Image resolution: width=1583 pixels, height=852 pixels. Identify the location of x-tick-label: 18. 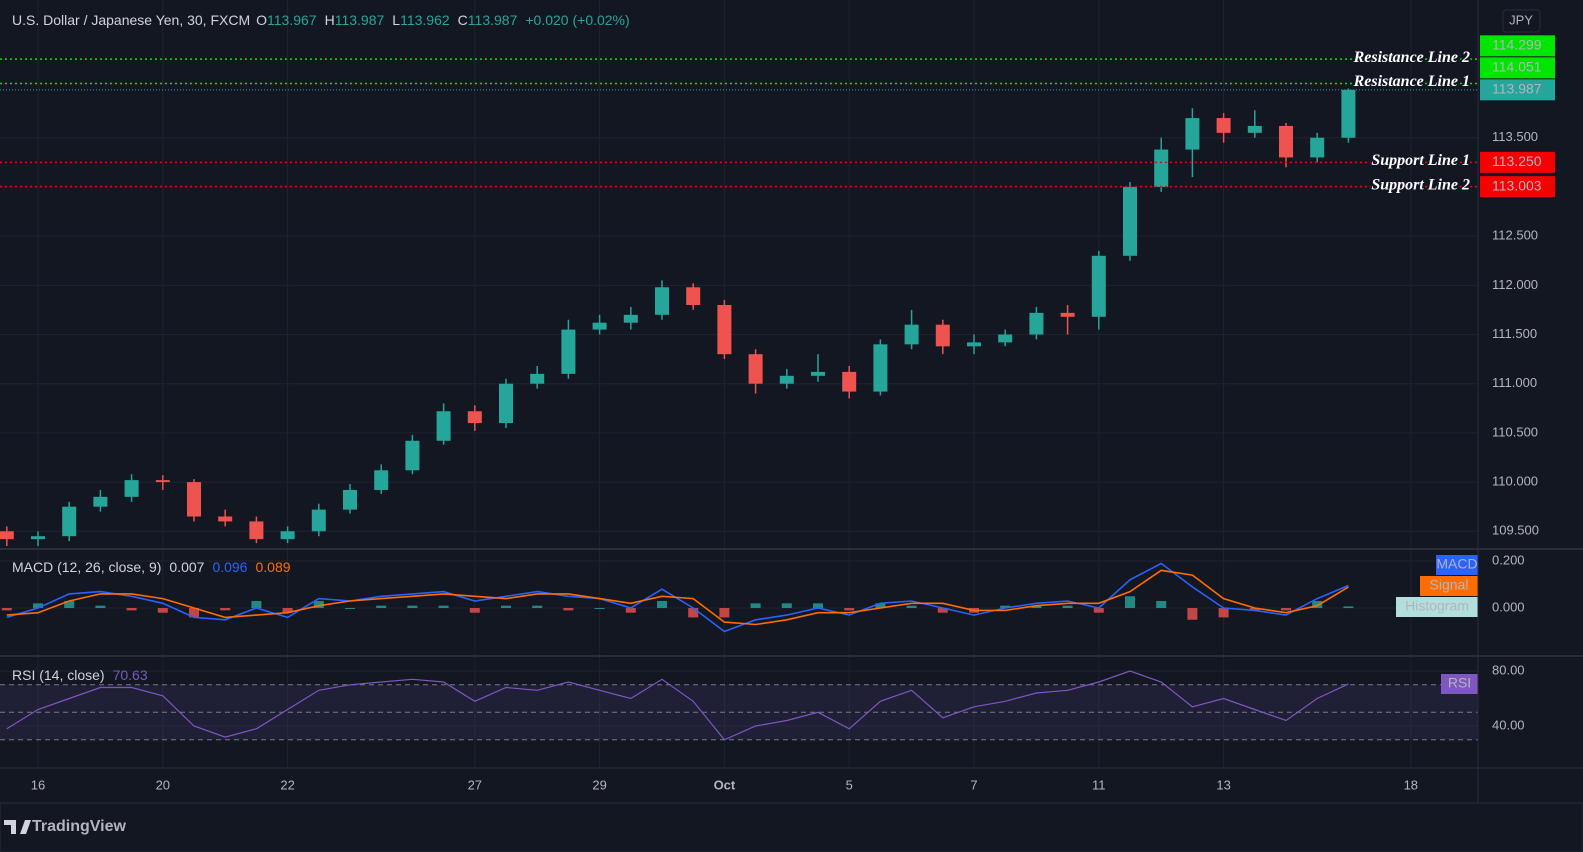
(1411, 784).